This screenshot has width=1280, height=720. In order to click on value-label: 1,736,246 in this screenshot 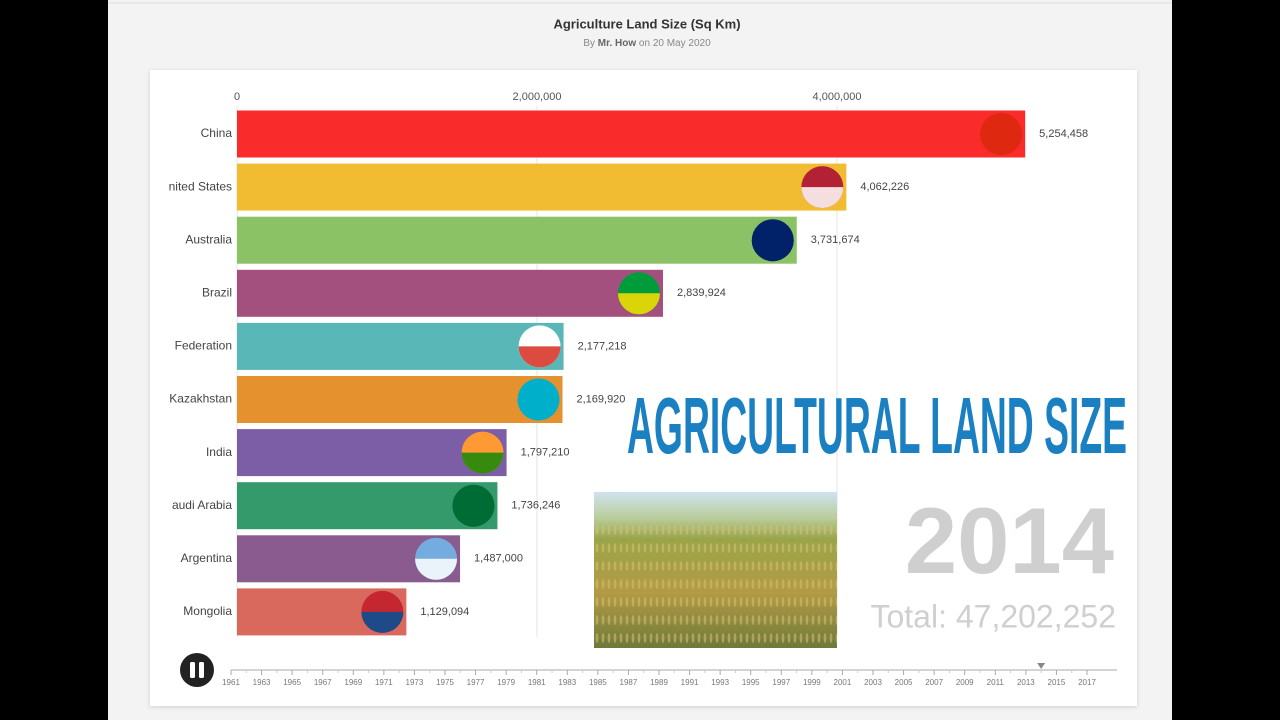, I will do `click(535, 506)`.